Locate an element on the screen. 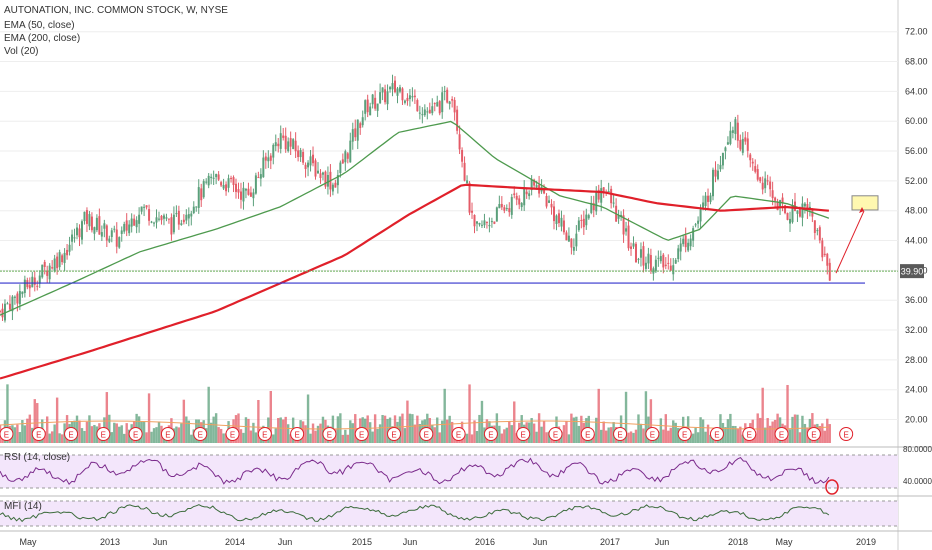  legend-ema50: EMA (50, close) is located at coordinates (39, 25).